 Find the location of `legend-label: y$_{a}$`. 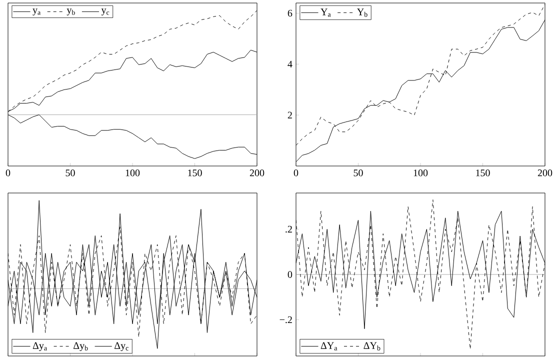

legend-label: y$_{a}$ is located at coordinates (36, 12).